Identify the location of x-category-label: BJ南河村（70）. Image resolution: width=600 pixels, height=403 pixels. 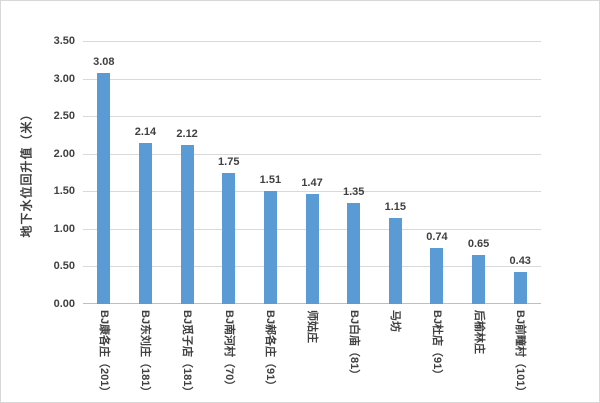
(229, 354).